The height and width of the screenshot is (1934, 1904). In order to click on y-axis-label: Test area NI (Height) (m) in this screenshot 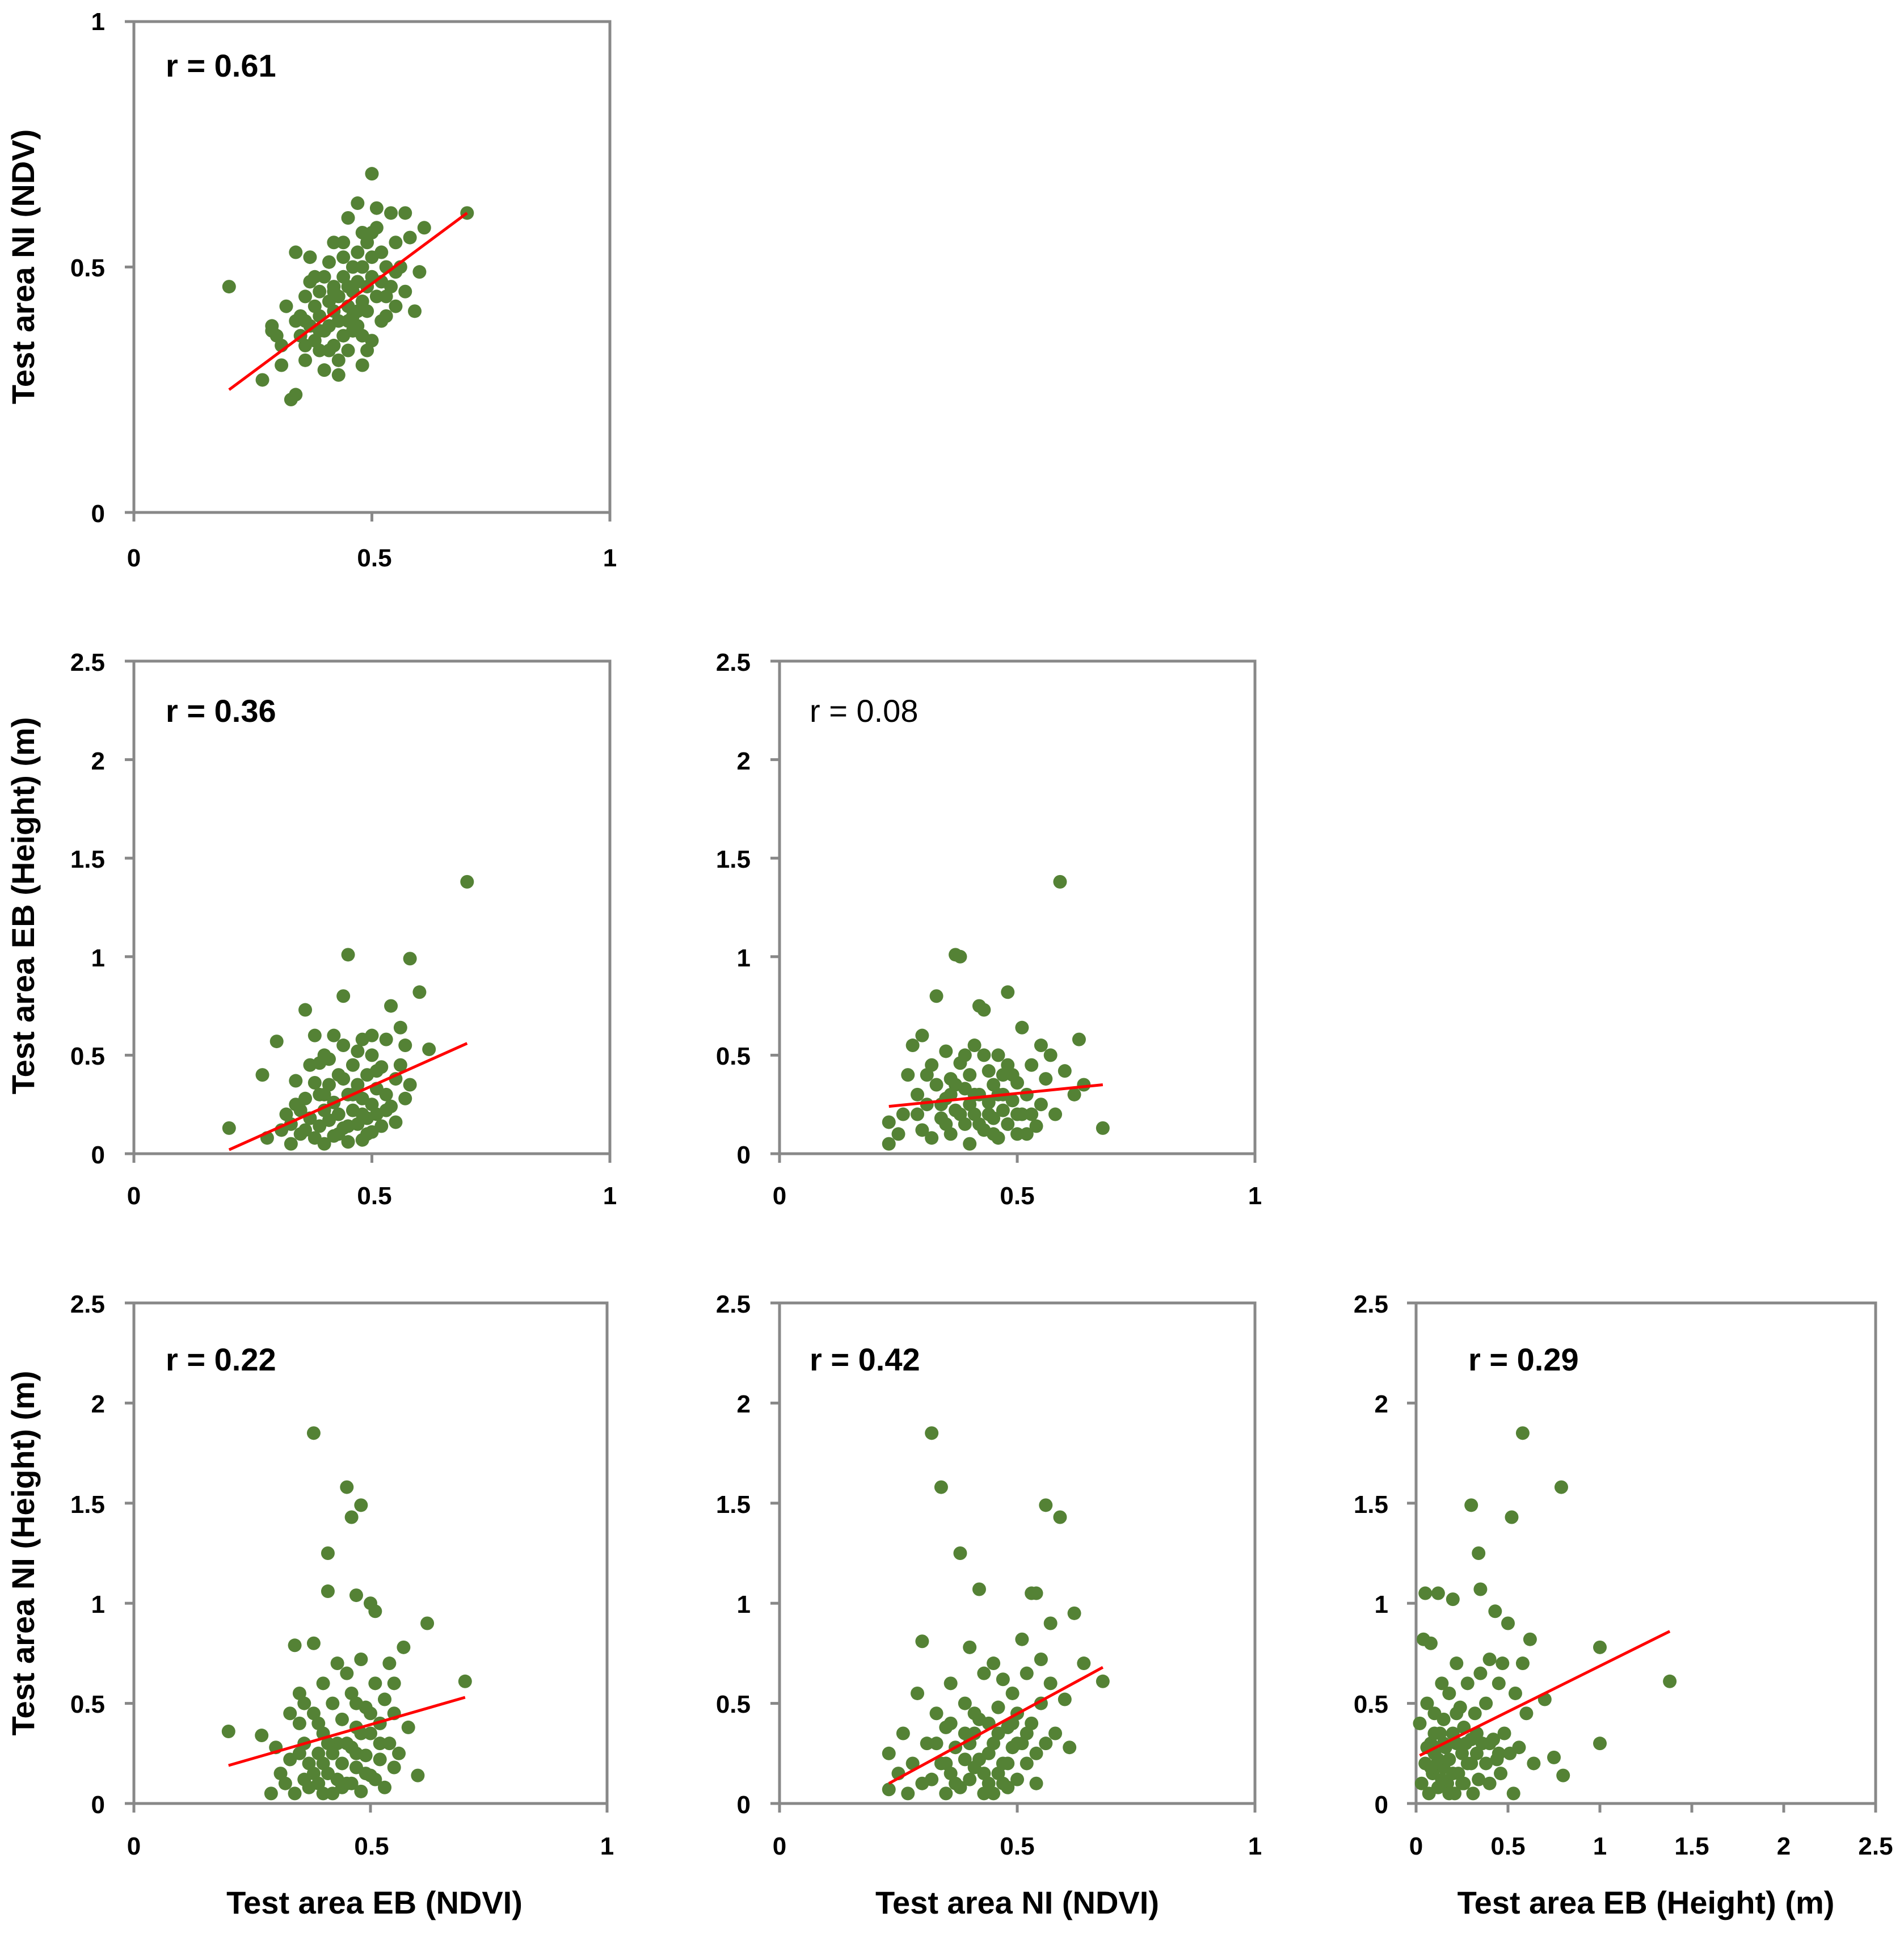, I will do `click(23, 1552)`.